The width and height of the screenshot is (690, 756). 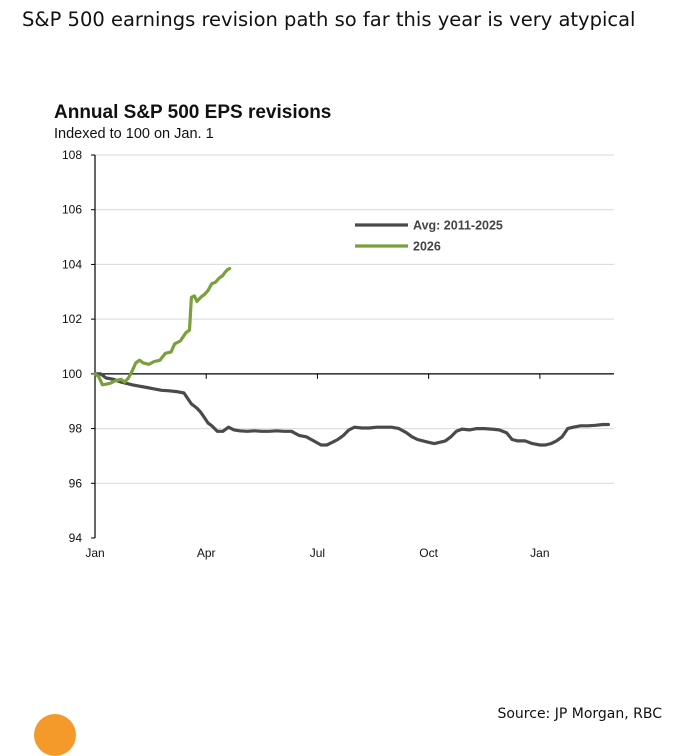 I want to click on x-tick-label-2: Jul, so click(x=317, y=553).